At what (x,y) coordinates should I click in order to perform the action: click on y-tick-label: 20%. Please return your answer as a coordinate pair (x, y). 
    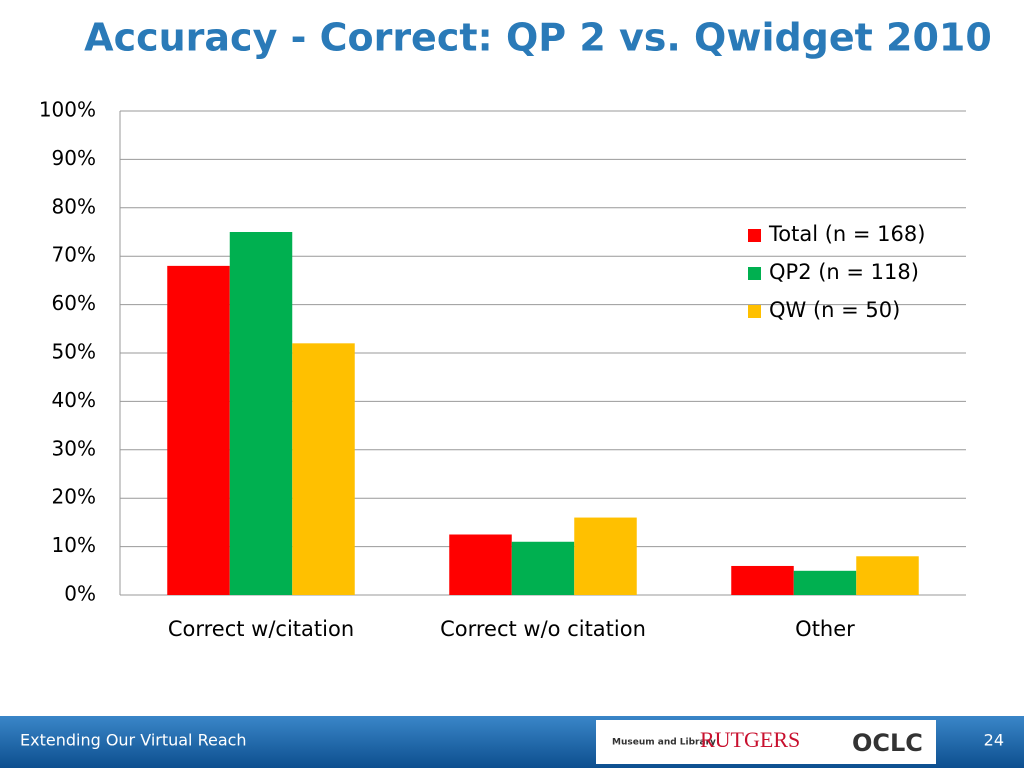
    Looking at the image, I should click on (74, 497).